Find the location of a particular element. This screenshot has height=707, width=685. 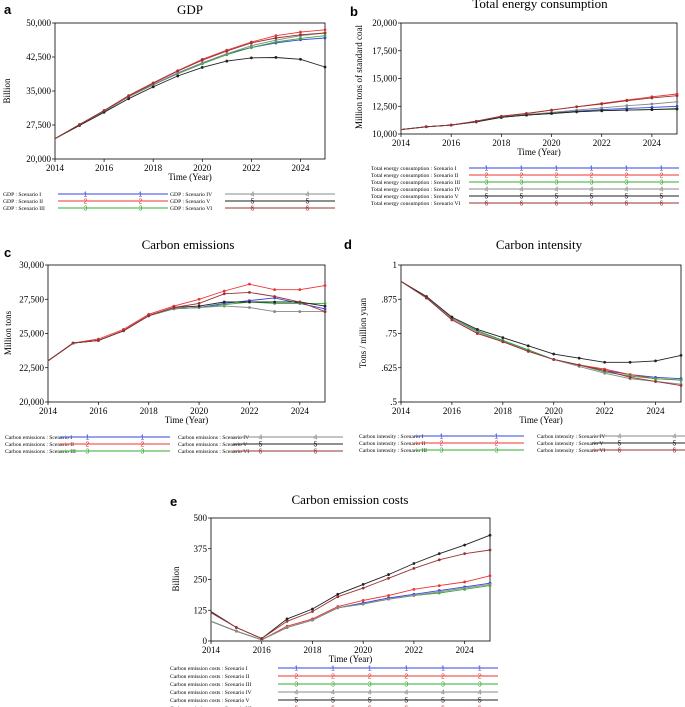

legend-label-a-1: GDP : Scenario I is located at coordinates (22, 195).